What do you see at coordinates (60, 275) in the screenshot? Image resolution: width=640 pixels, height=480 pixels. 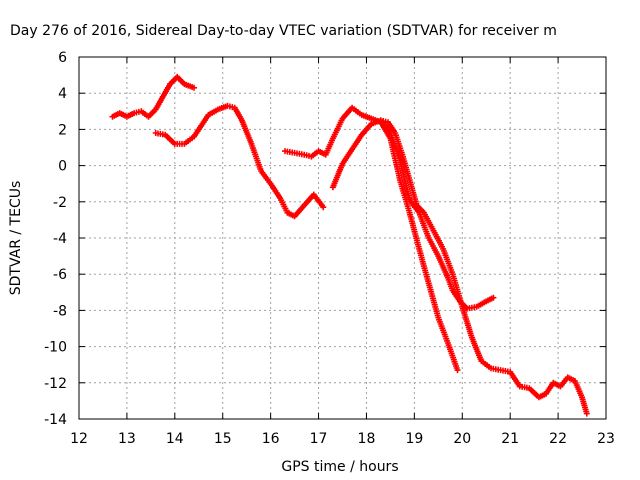 I see `y-tick-label: -6` at bounding box center [60, 275].